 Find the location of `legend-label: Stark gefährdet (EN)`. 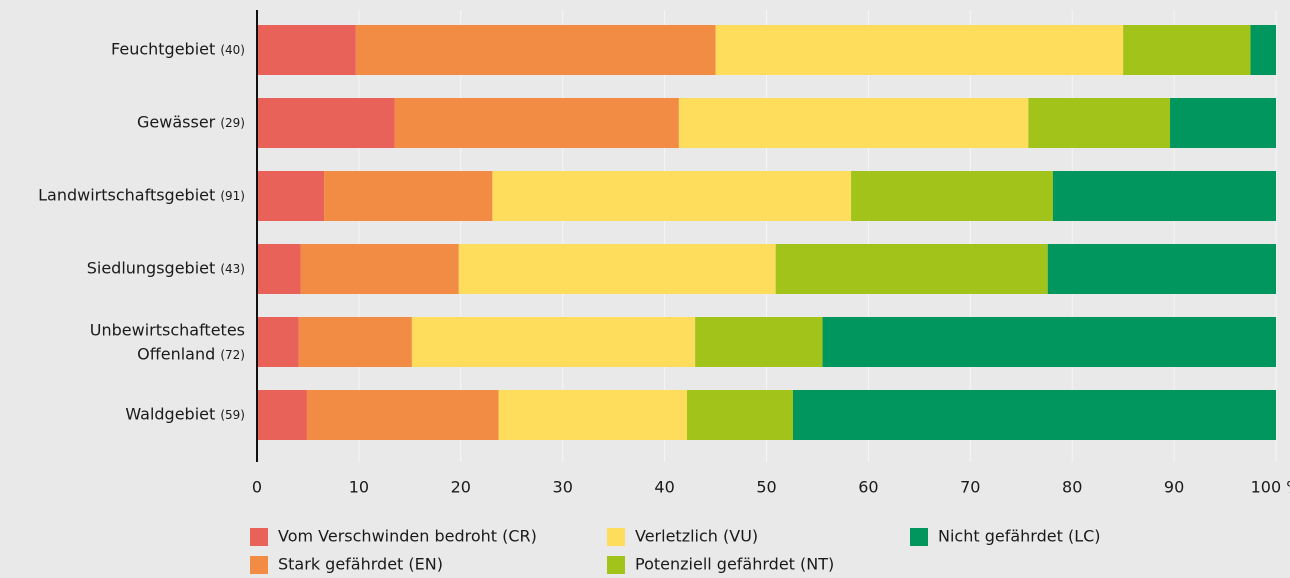

legend-label: Stark gefährdet (EN) is located at coordinates (360, 564).